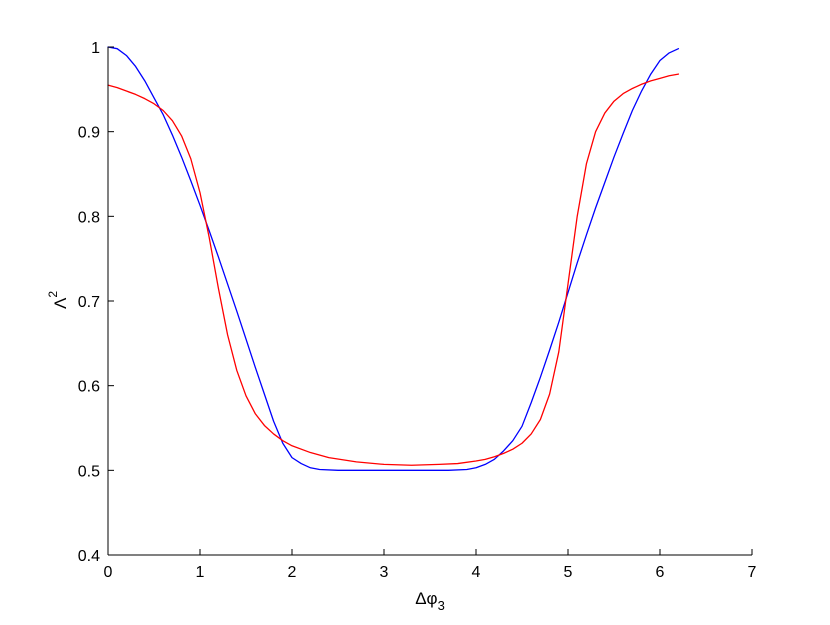 This screenshot has height=625, width=830. Describe the element at coordinates (89, 302) in the screenshot. I see `y-tick-label: 0.7` at that location.